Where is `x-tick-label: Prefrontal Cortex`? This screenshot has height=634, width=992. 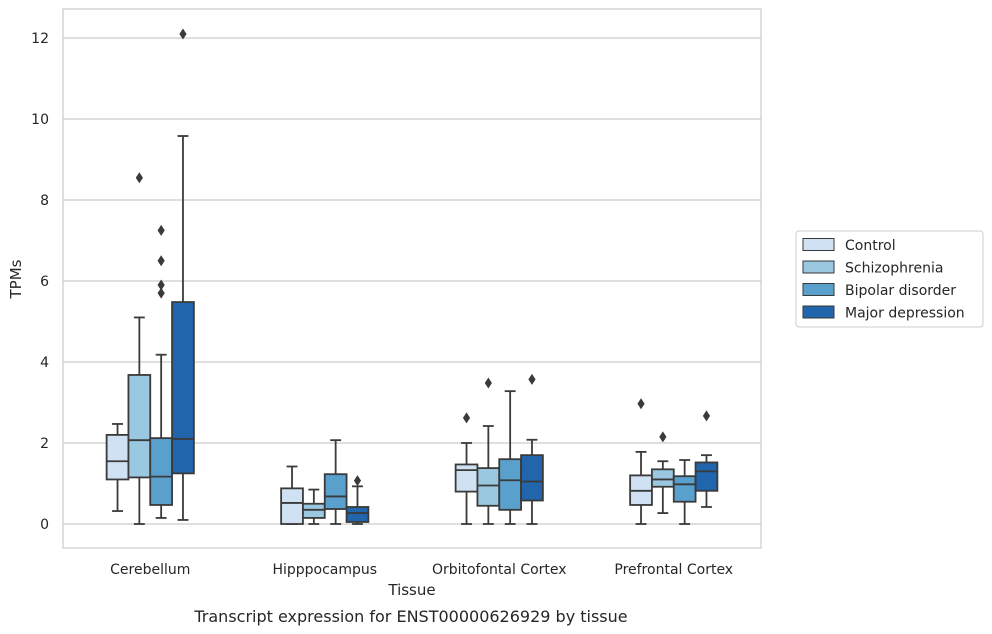
x-tick-label: Prefrontal Cortex is located at coordinates (673, 570).